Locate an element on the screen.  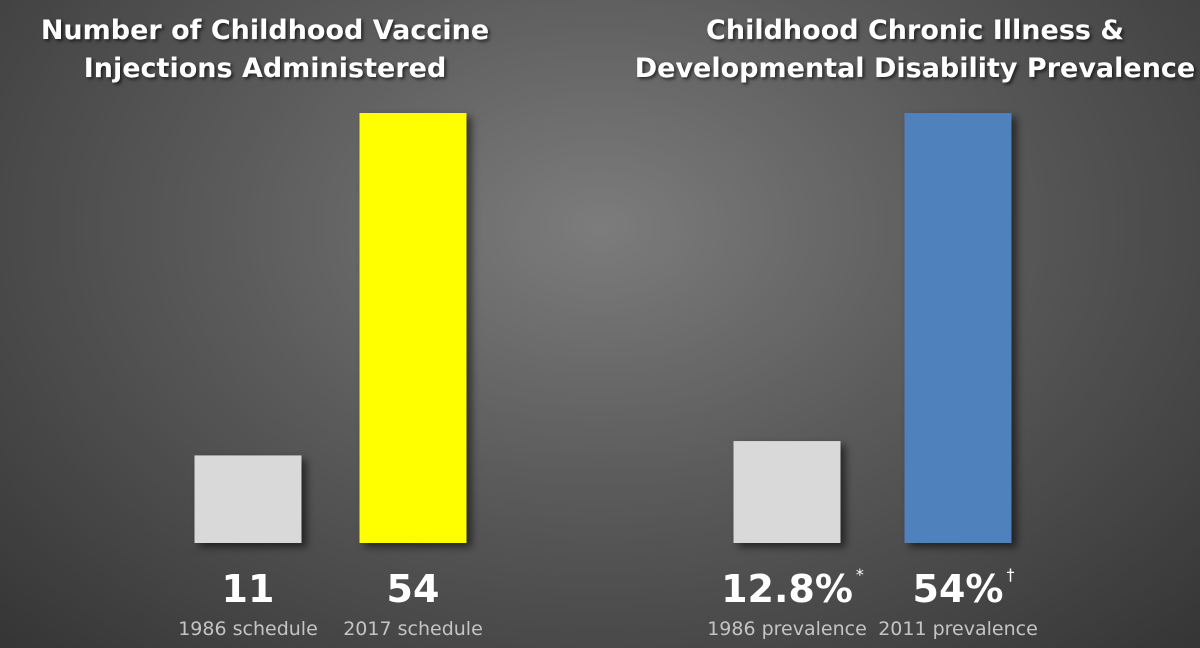
value-label: 12.8% is located at coordinates (787, 589).